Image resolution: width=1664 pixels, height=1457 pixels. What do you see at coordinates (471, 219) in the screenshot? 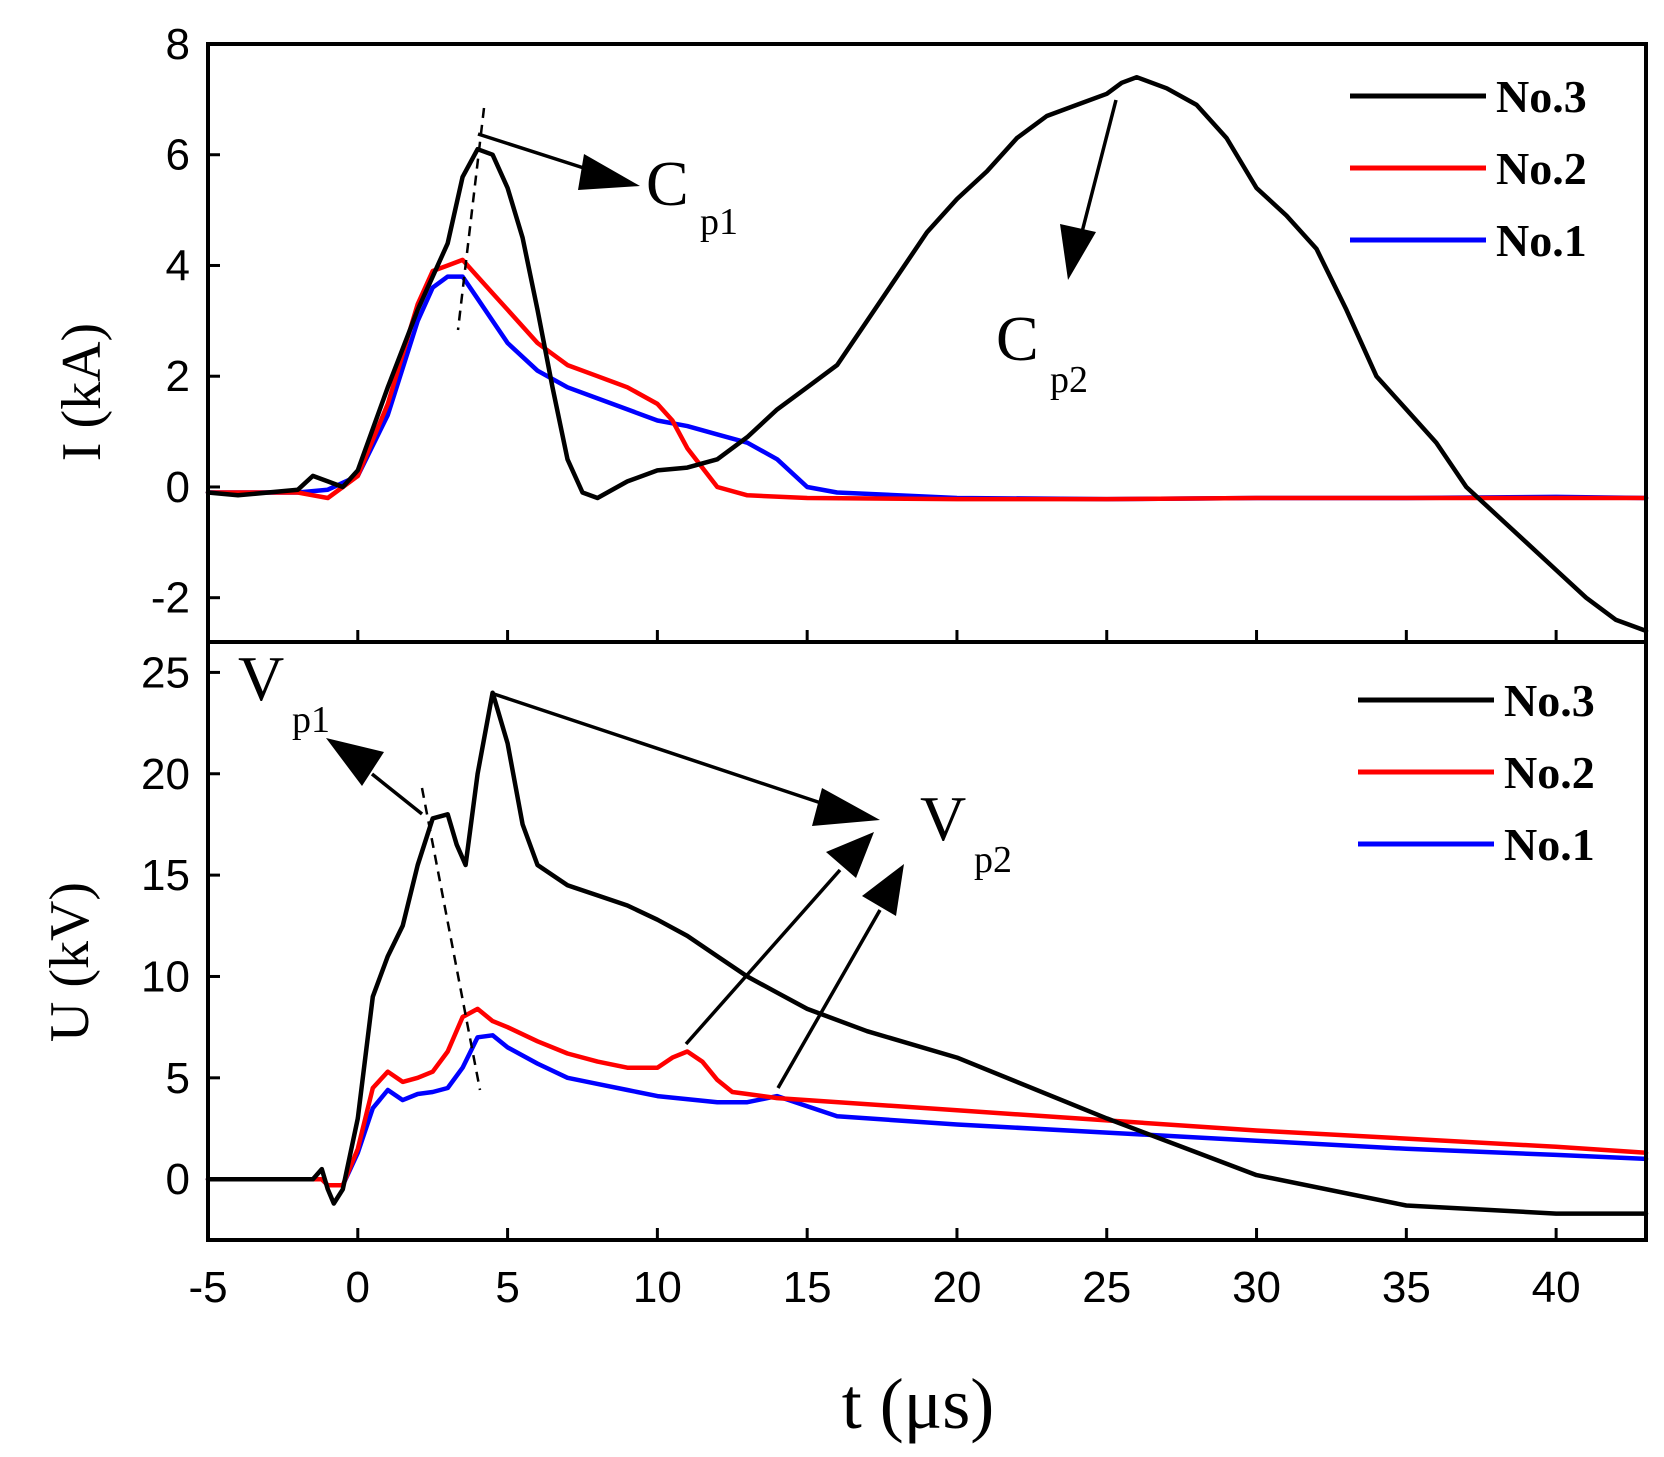
I see `cp1-peak-guide` at bounding box center [471, 219].